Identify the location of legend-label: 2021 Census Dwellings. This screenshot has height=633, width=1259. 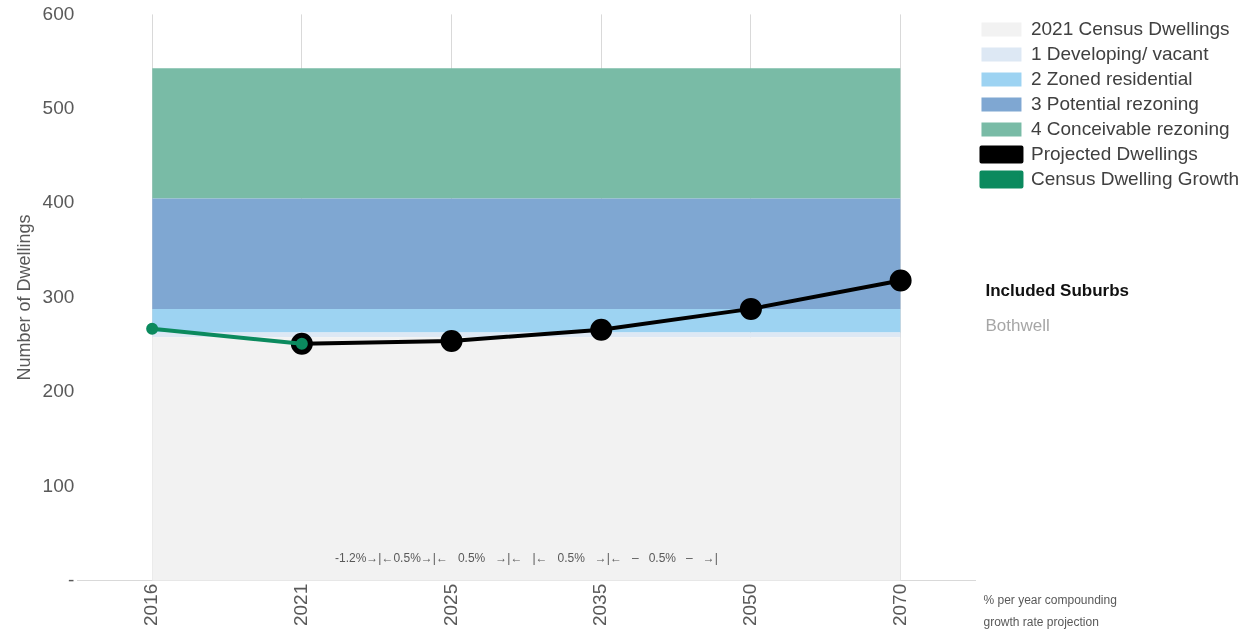
(1130, 28).